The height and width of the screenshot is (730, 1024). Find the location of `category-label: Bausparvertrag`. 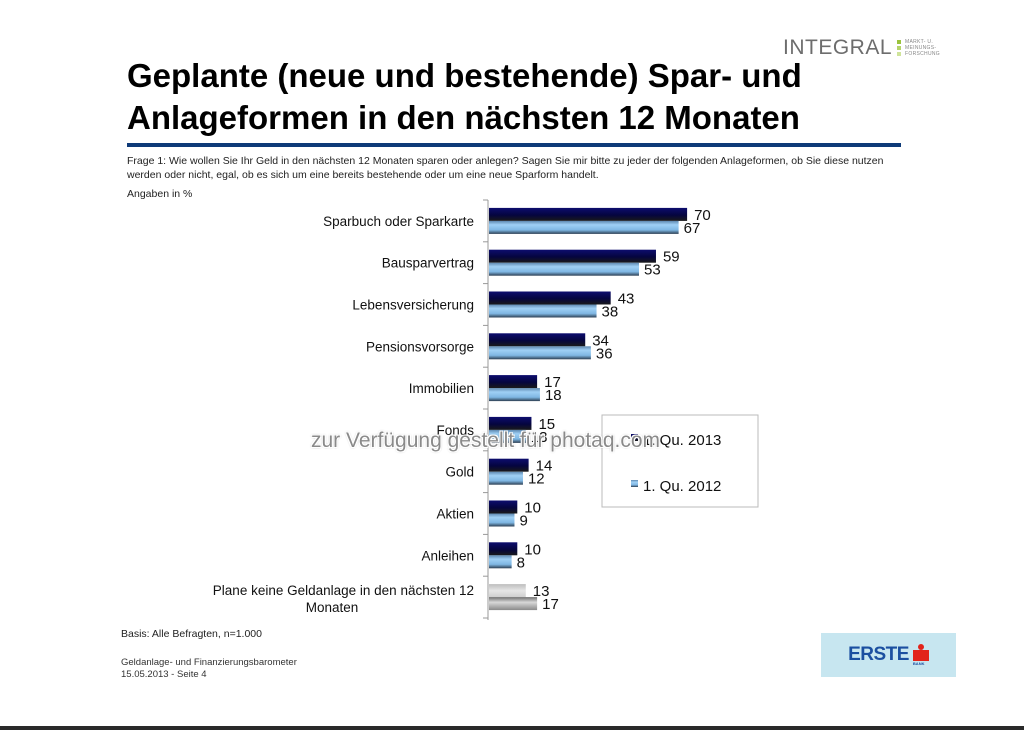

category-label: Bausparvertrag is located at coordinates (428, 263).